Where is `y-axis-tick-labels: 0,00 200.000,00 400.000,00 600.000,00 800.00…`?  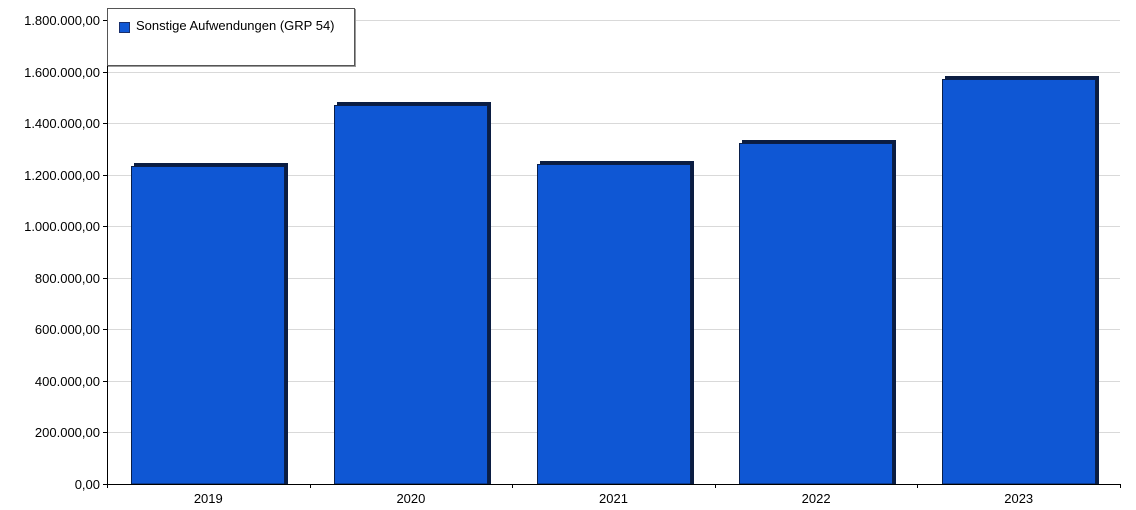 y-axis-tick-labels: 0,00 200.000,00 400.000,00 600.000,00 800.00… is located at coordinates (62, 252).